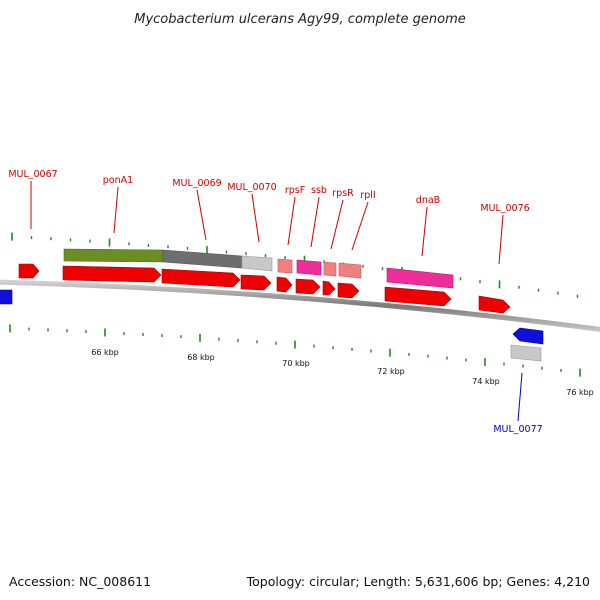 This screenshot has height=600, width=600. I want to click on kbp-label-70: 70 kbp, so click(296, 363).